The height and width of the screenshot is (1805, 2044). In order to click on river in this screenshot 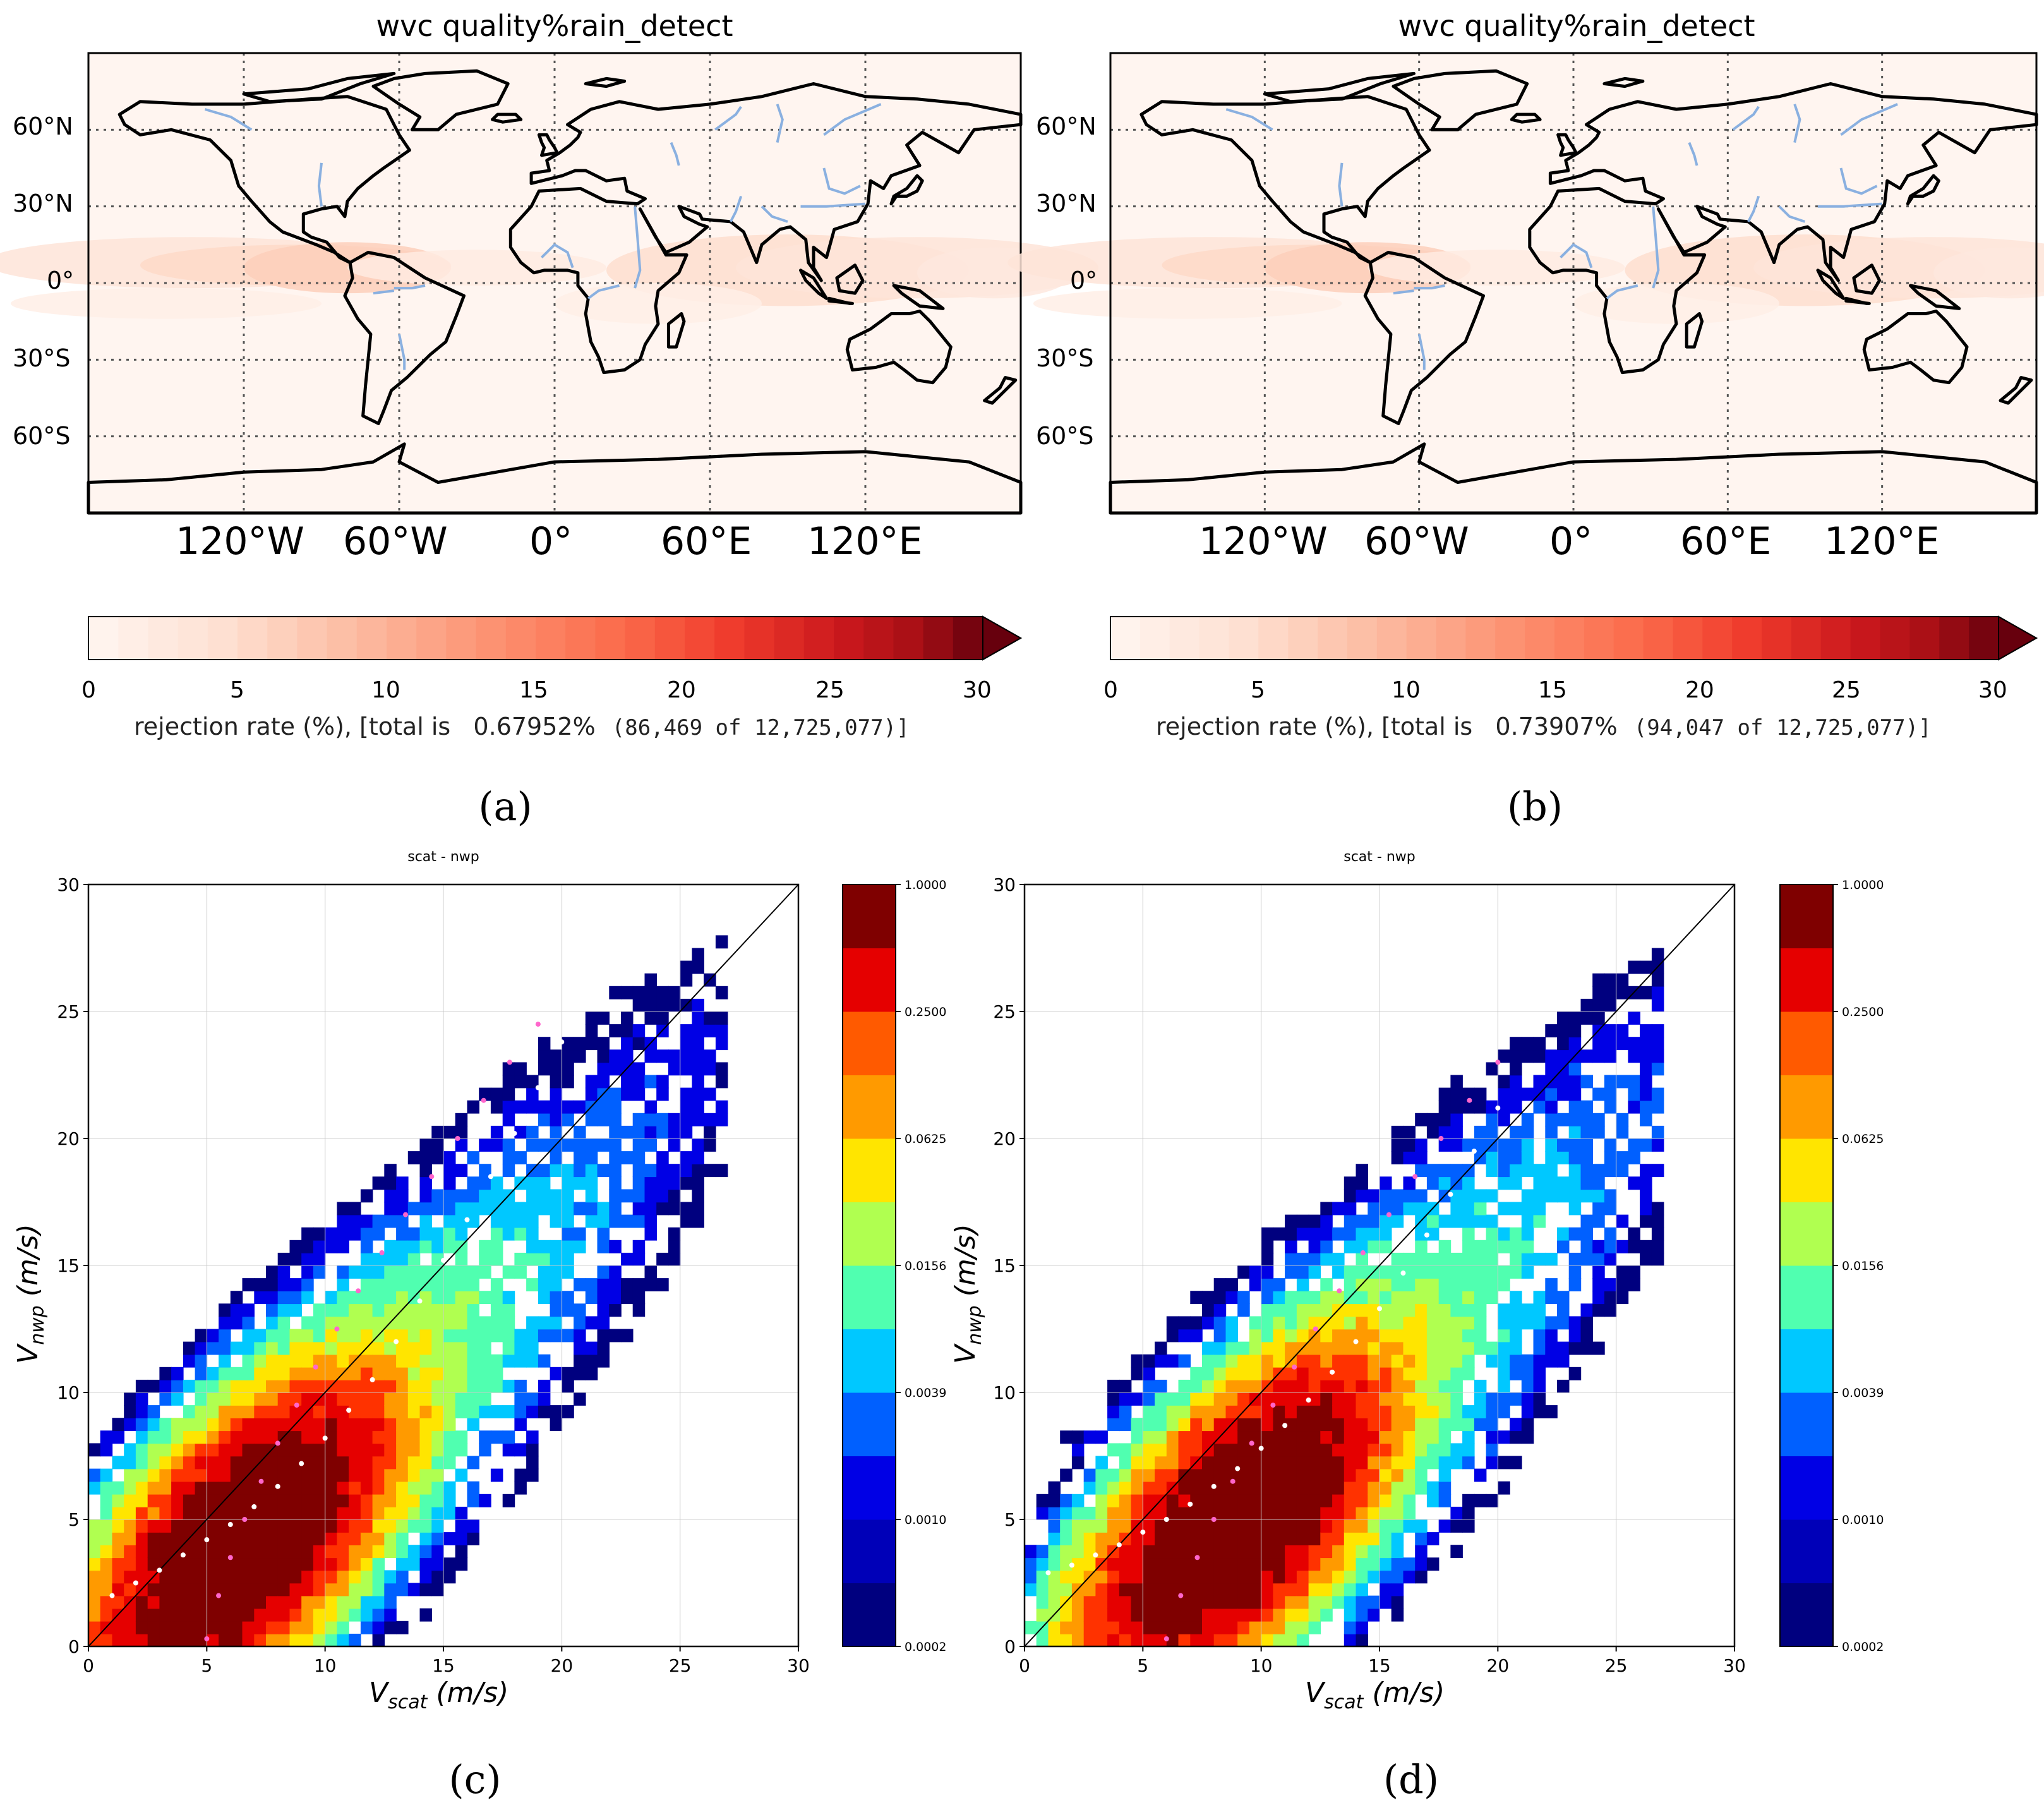, I will do `click(780, 123)`.